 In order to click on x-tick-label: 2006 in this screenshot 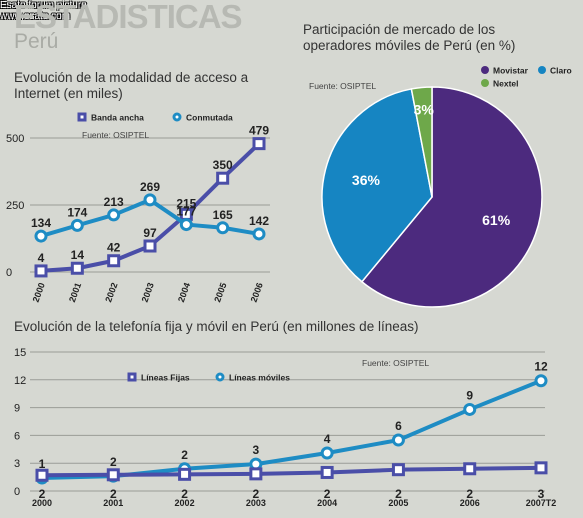, I will do `click(470, 503)`.